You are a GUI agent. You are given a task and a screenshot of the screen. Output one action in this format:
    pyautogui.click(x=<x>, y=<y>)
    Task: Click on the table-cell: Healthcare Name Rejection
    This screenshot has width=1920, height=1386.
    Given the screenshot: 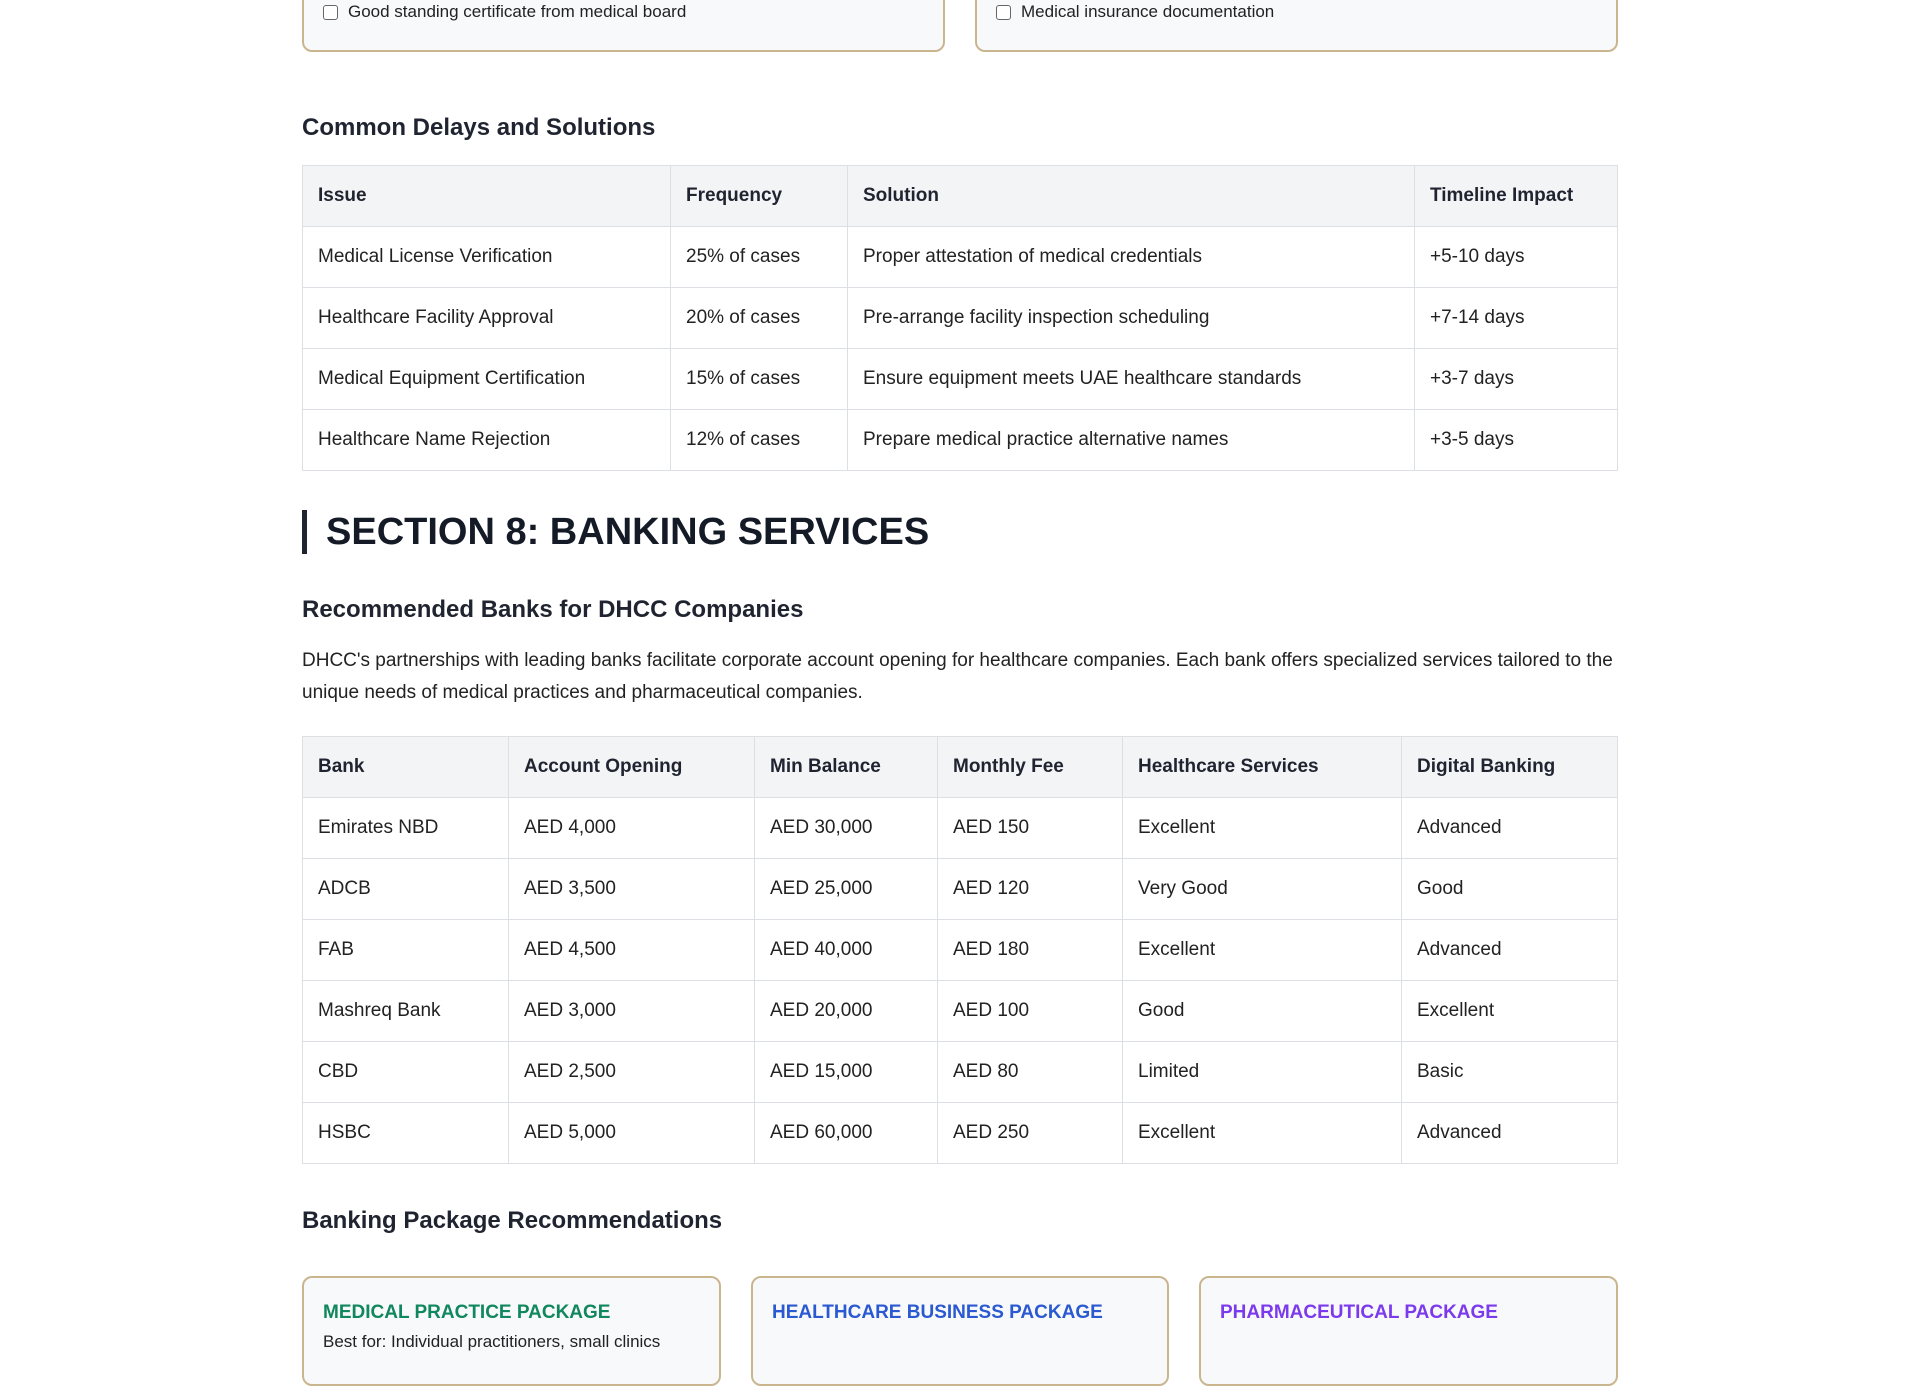 What is the action you would take?
    pyautogui.click(x=486, y=440)
    